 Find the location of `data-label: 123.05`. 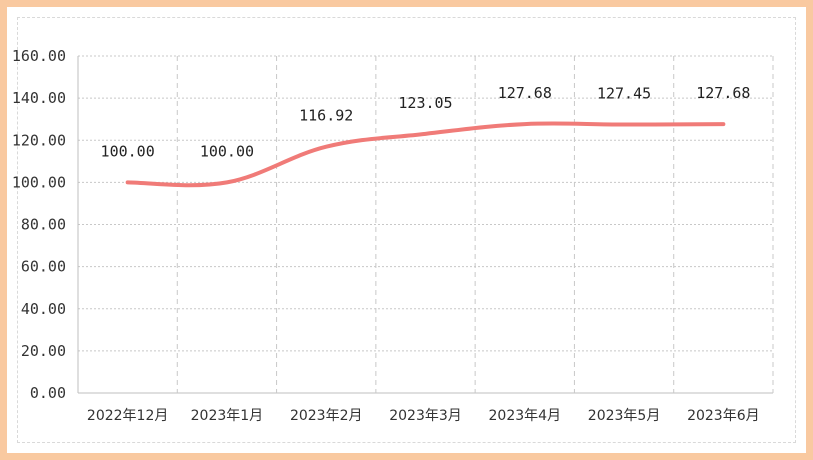

data-label: 123.05 is located at coordinates (425, 103).